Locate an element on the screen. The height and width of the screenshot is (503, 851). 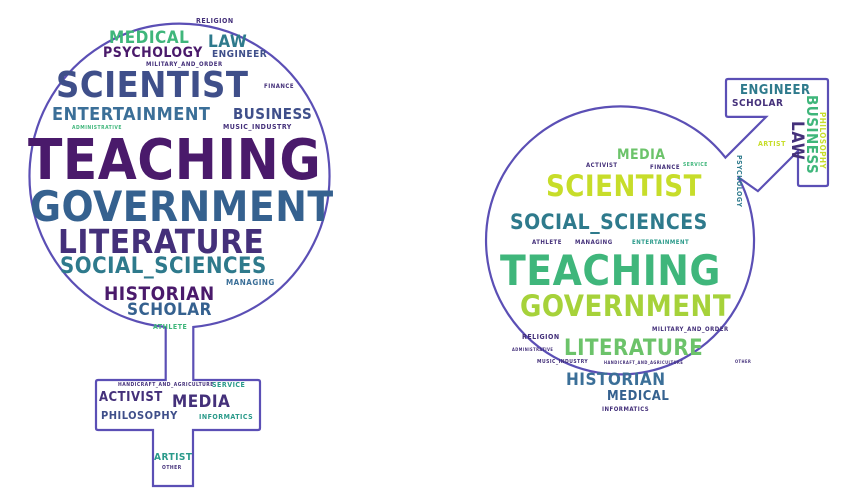
female-word-teaching: TEACHING is located at coordinates (175, 160).